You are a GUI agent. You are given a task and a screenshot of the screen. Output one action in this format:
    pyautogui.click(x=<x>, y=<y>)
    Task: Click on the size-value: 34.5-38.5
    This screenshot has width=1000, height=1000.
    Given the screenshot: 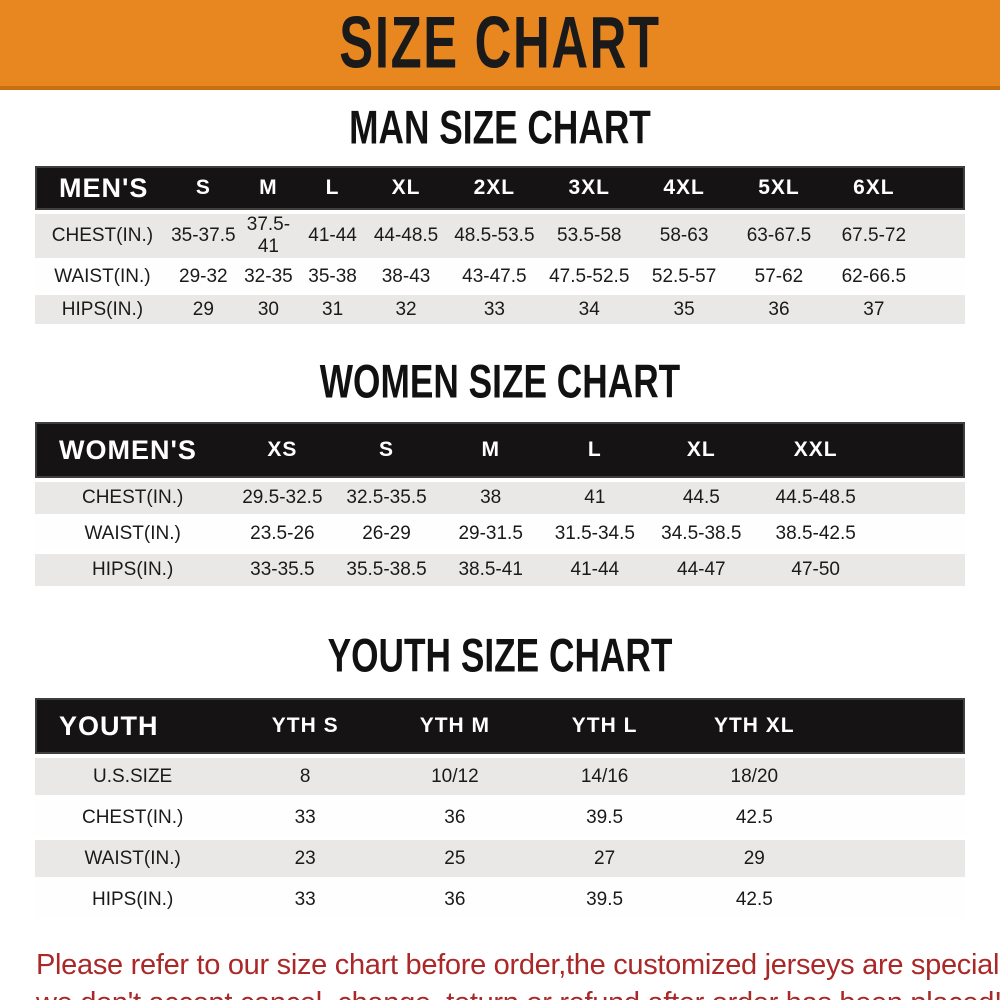 What is the action you would take?
    pyautogui.click(x=701, y=533)
    